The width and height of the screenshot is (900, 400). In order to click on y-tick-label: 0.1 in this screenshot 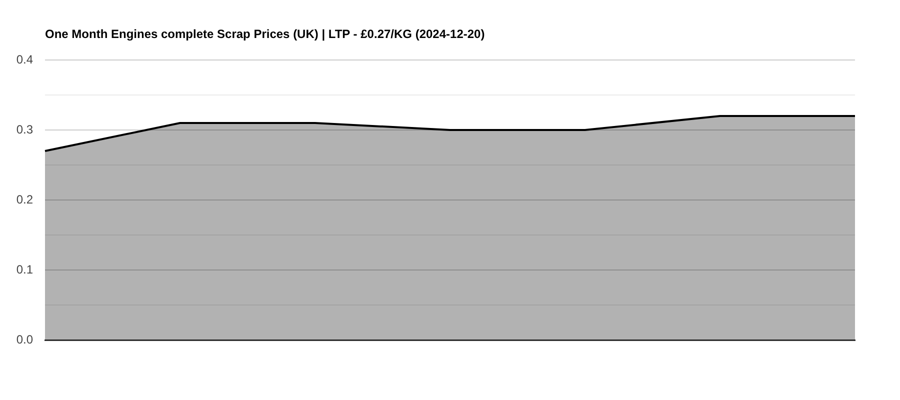, I will do `click(25, 269)`.